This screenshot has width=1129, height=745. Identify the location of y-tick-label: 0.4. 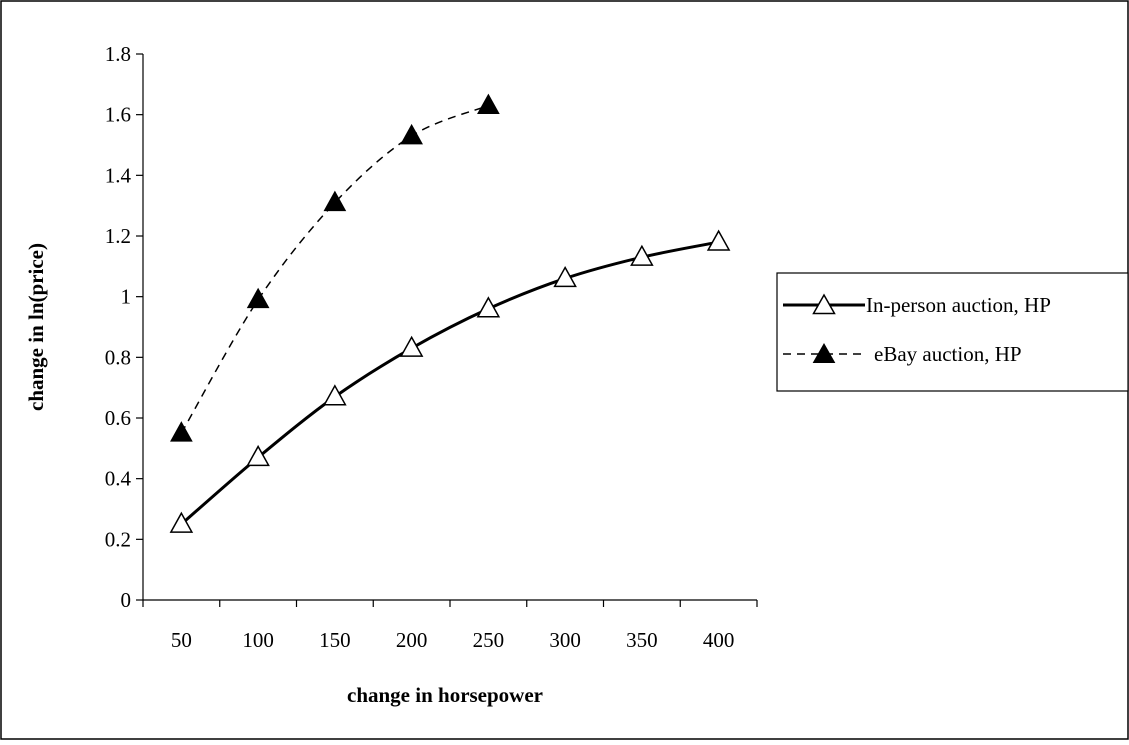
(118, 479).